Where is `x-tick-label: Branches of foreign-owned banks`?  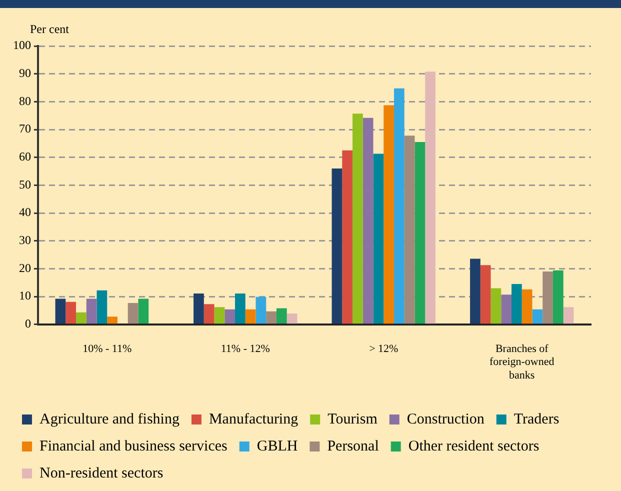
x-tick-label: Branches of foreign-owned banks is located at coordinates (522, 362).